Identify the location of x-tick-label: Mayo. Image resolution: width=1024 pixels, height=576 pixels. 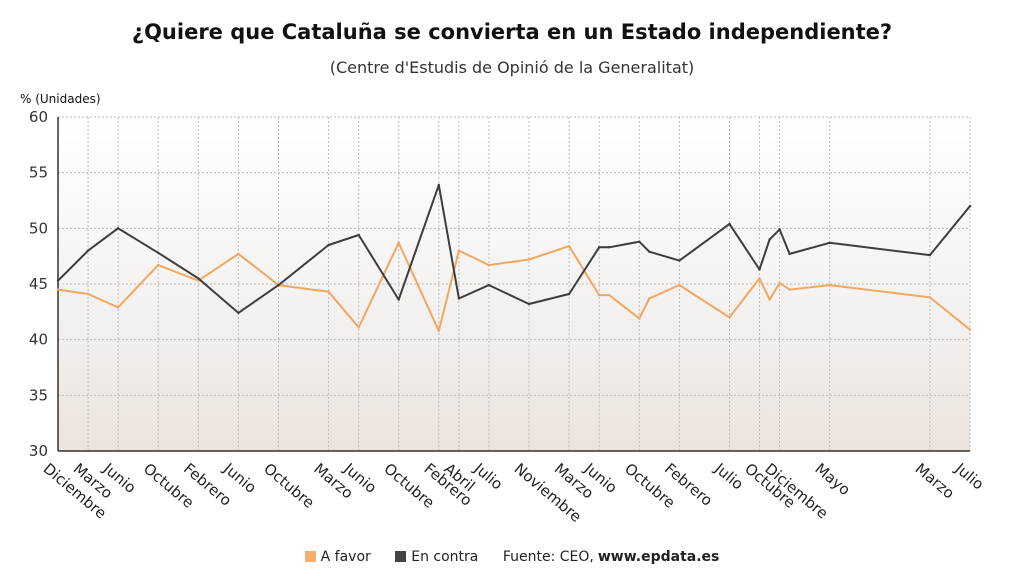
(832, 479).